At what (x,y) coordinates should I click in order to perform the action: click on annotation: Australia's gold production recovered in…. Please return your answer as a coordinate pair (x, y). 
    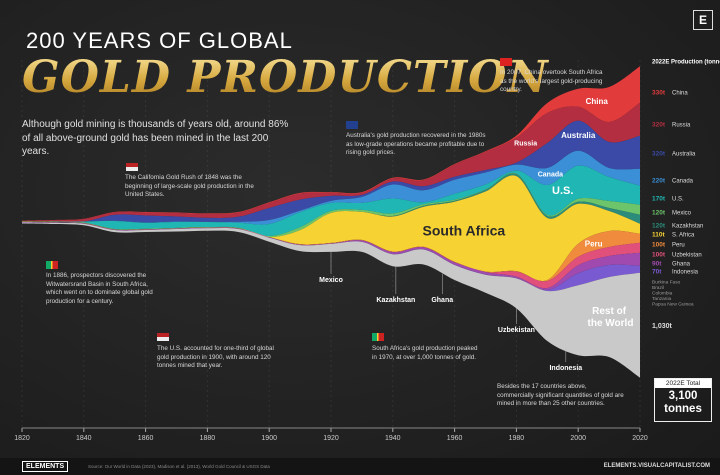
    Looking at the image, I should click on (416, 144).